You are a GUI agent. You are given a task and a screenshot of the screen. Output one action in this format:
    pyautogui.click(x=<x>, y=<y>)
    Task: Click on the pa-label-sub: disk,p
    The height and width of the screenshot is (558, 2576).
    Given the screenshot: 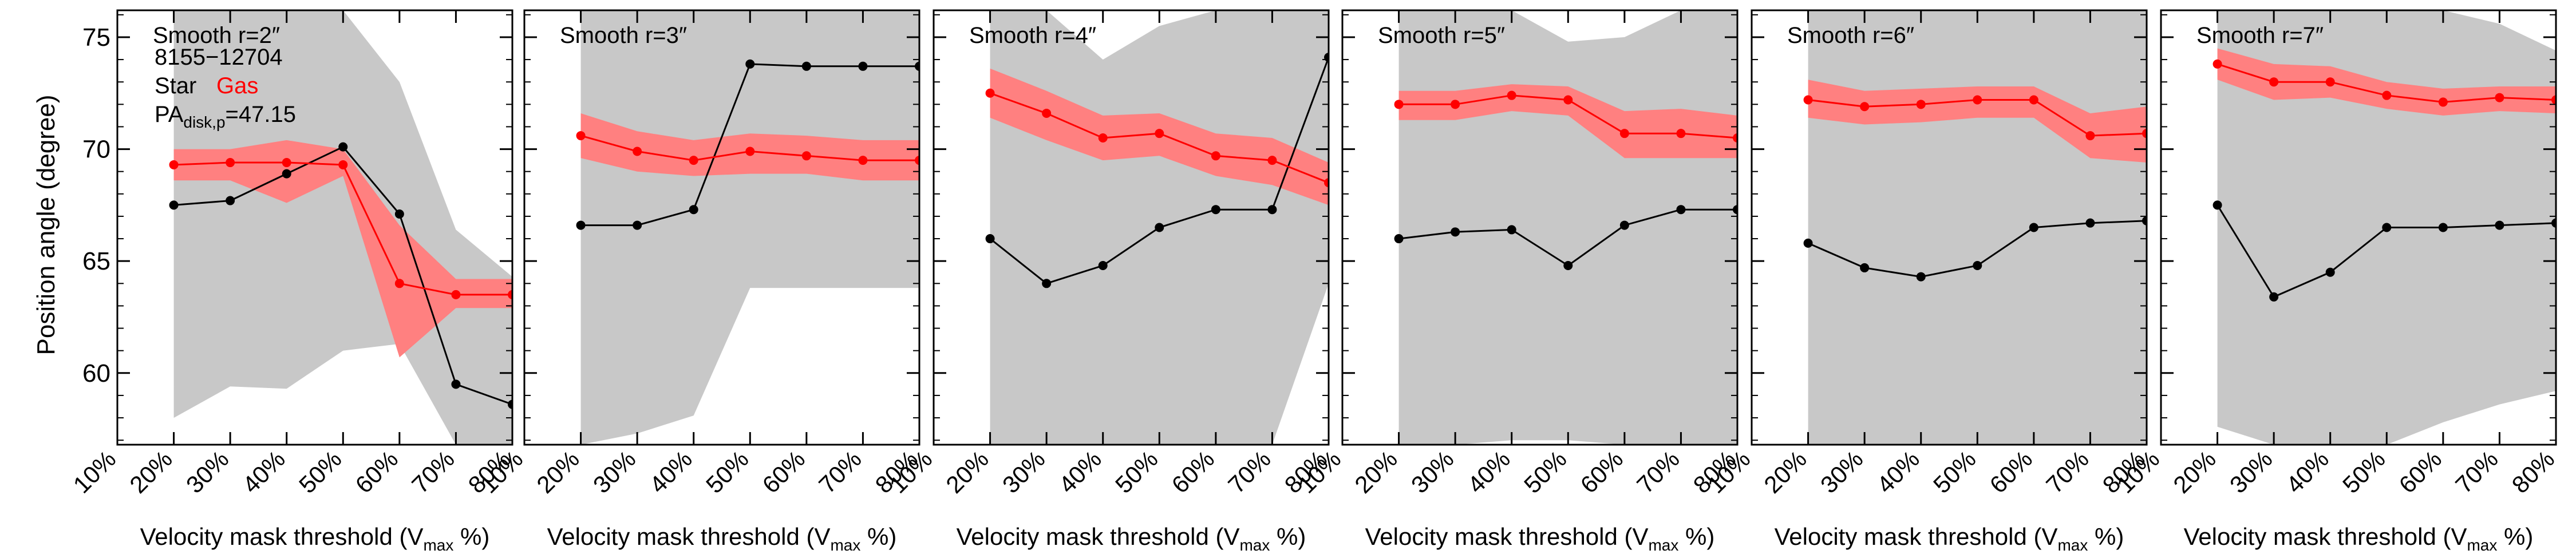 What is the action you would take?
    pyautogui.click(x=204, y=122)
    